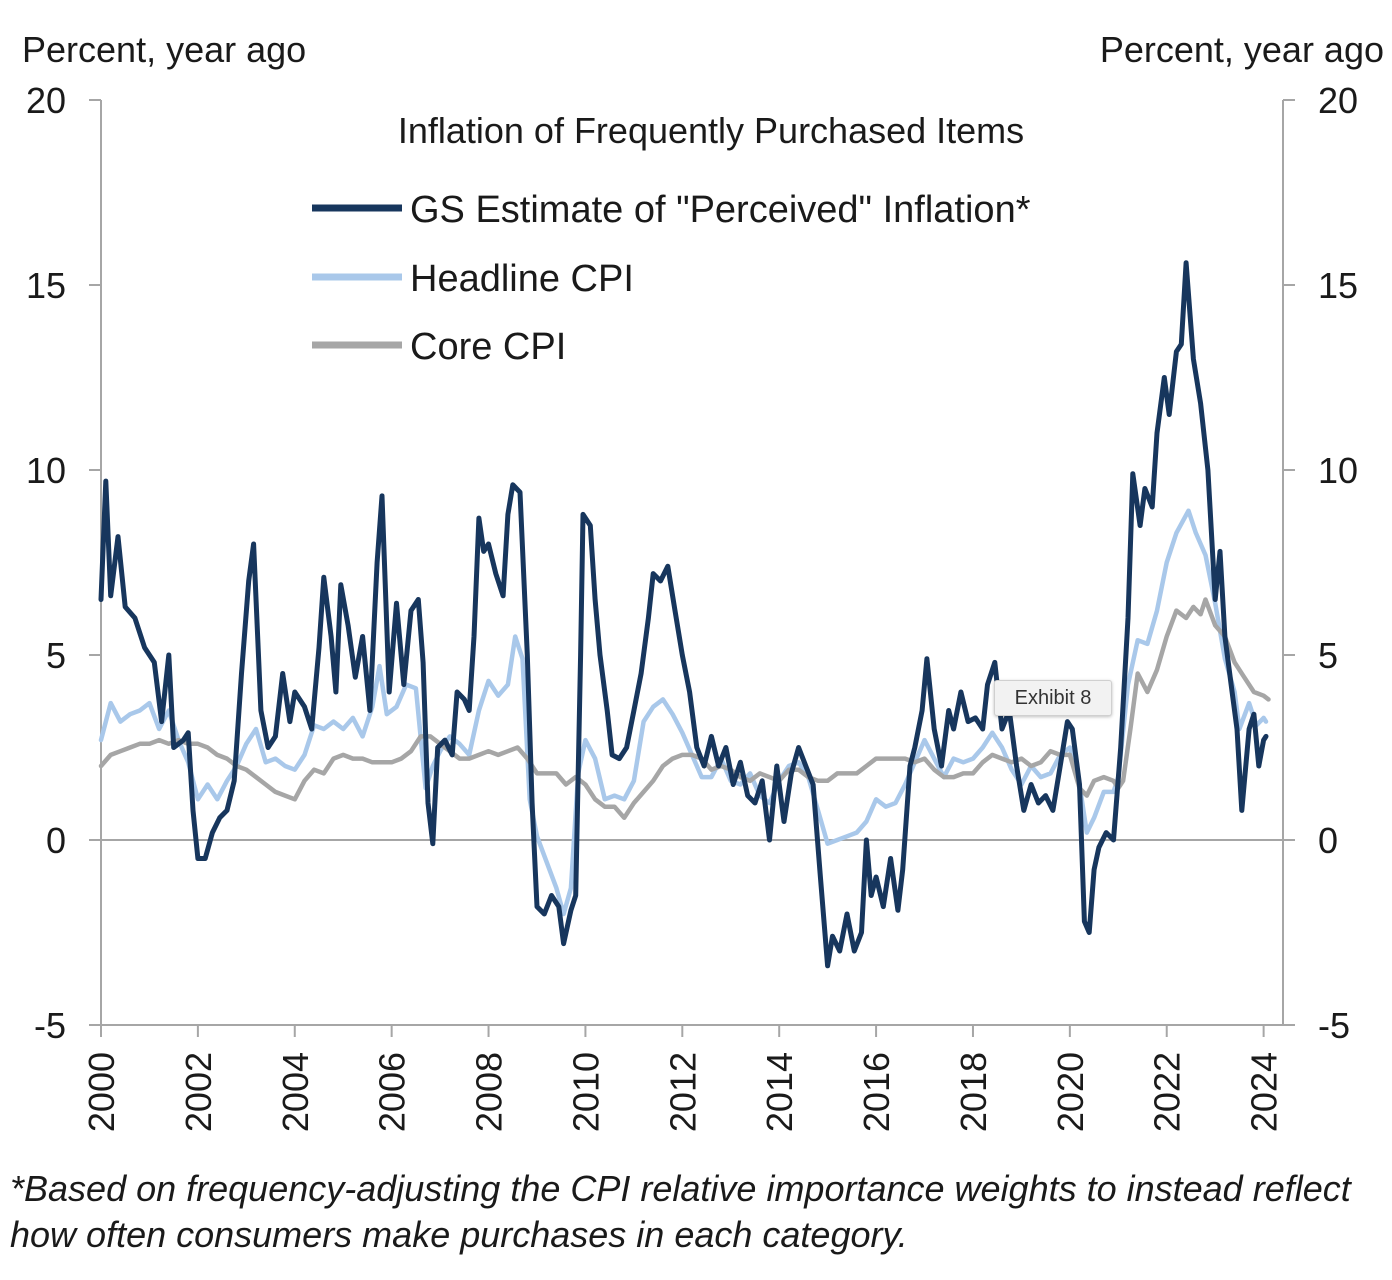 The height and width of the screenshot is (1280, 1392). I want to click on x-tick-label: 2004, so click(295, 1092).